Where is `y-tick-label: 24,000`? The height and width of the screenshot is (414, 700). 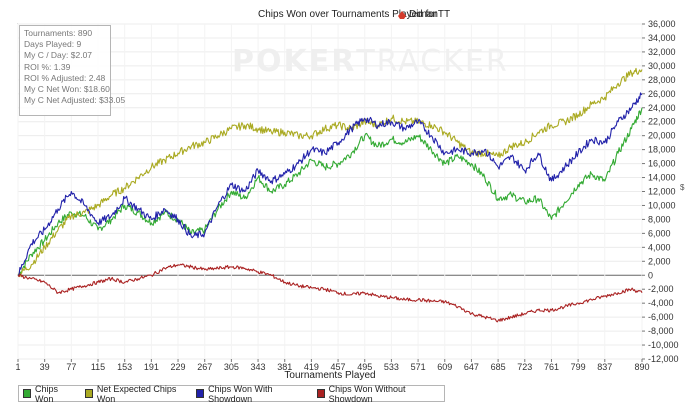 y-tick-label: 24,000 is located at coordinates (662, 108).